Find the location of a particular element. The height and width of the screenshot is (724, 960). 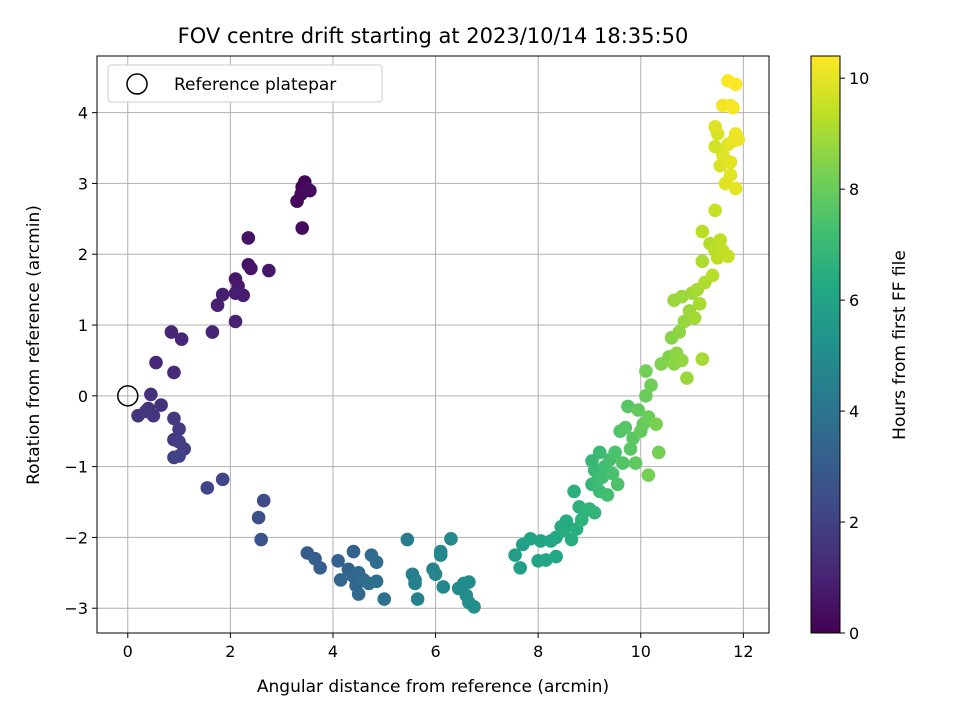

x-tick-label: 10 is located at coordinates (641, 651).